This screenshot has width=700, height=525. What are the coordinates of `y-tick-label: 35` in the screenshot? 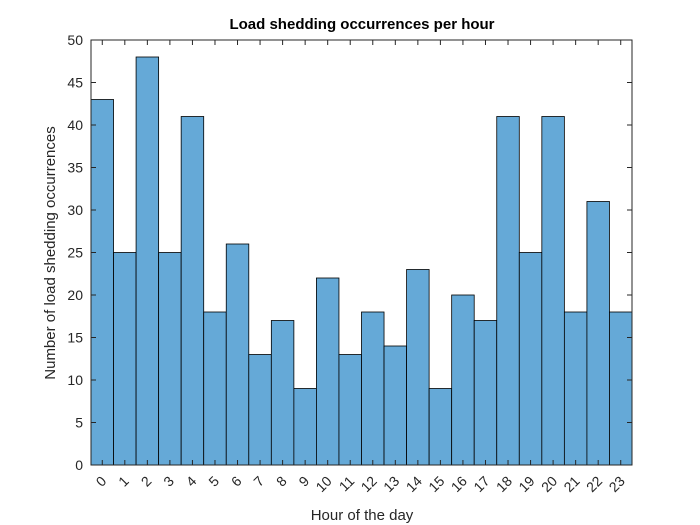 It's located at (75, 168).